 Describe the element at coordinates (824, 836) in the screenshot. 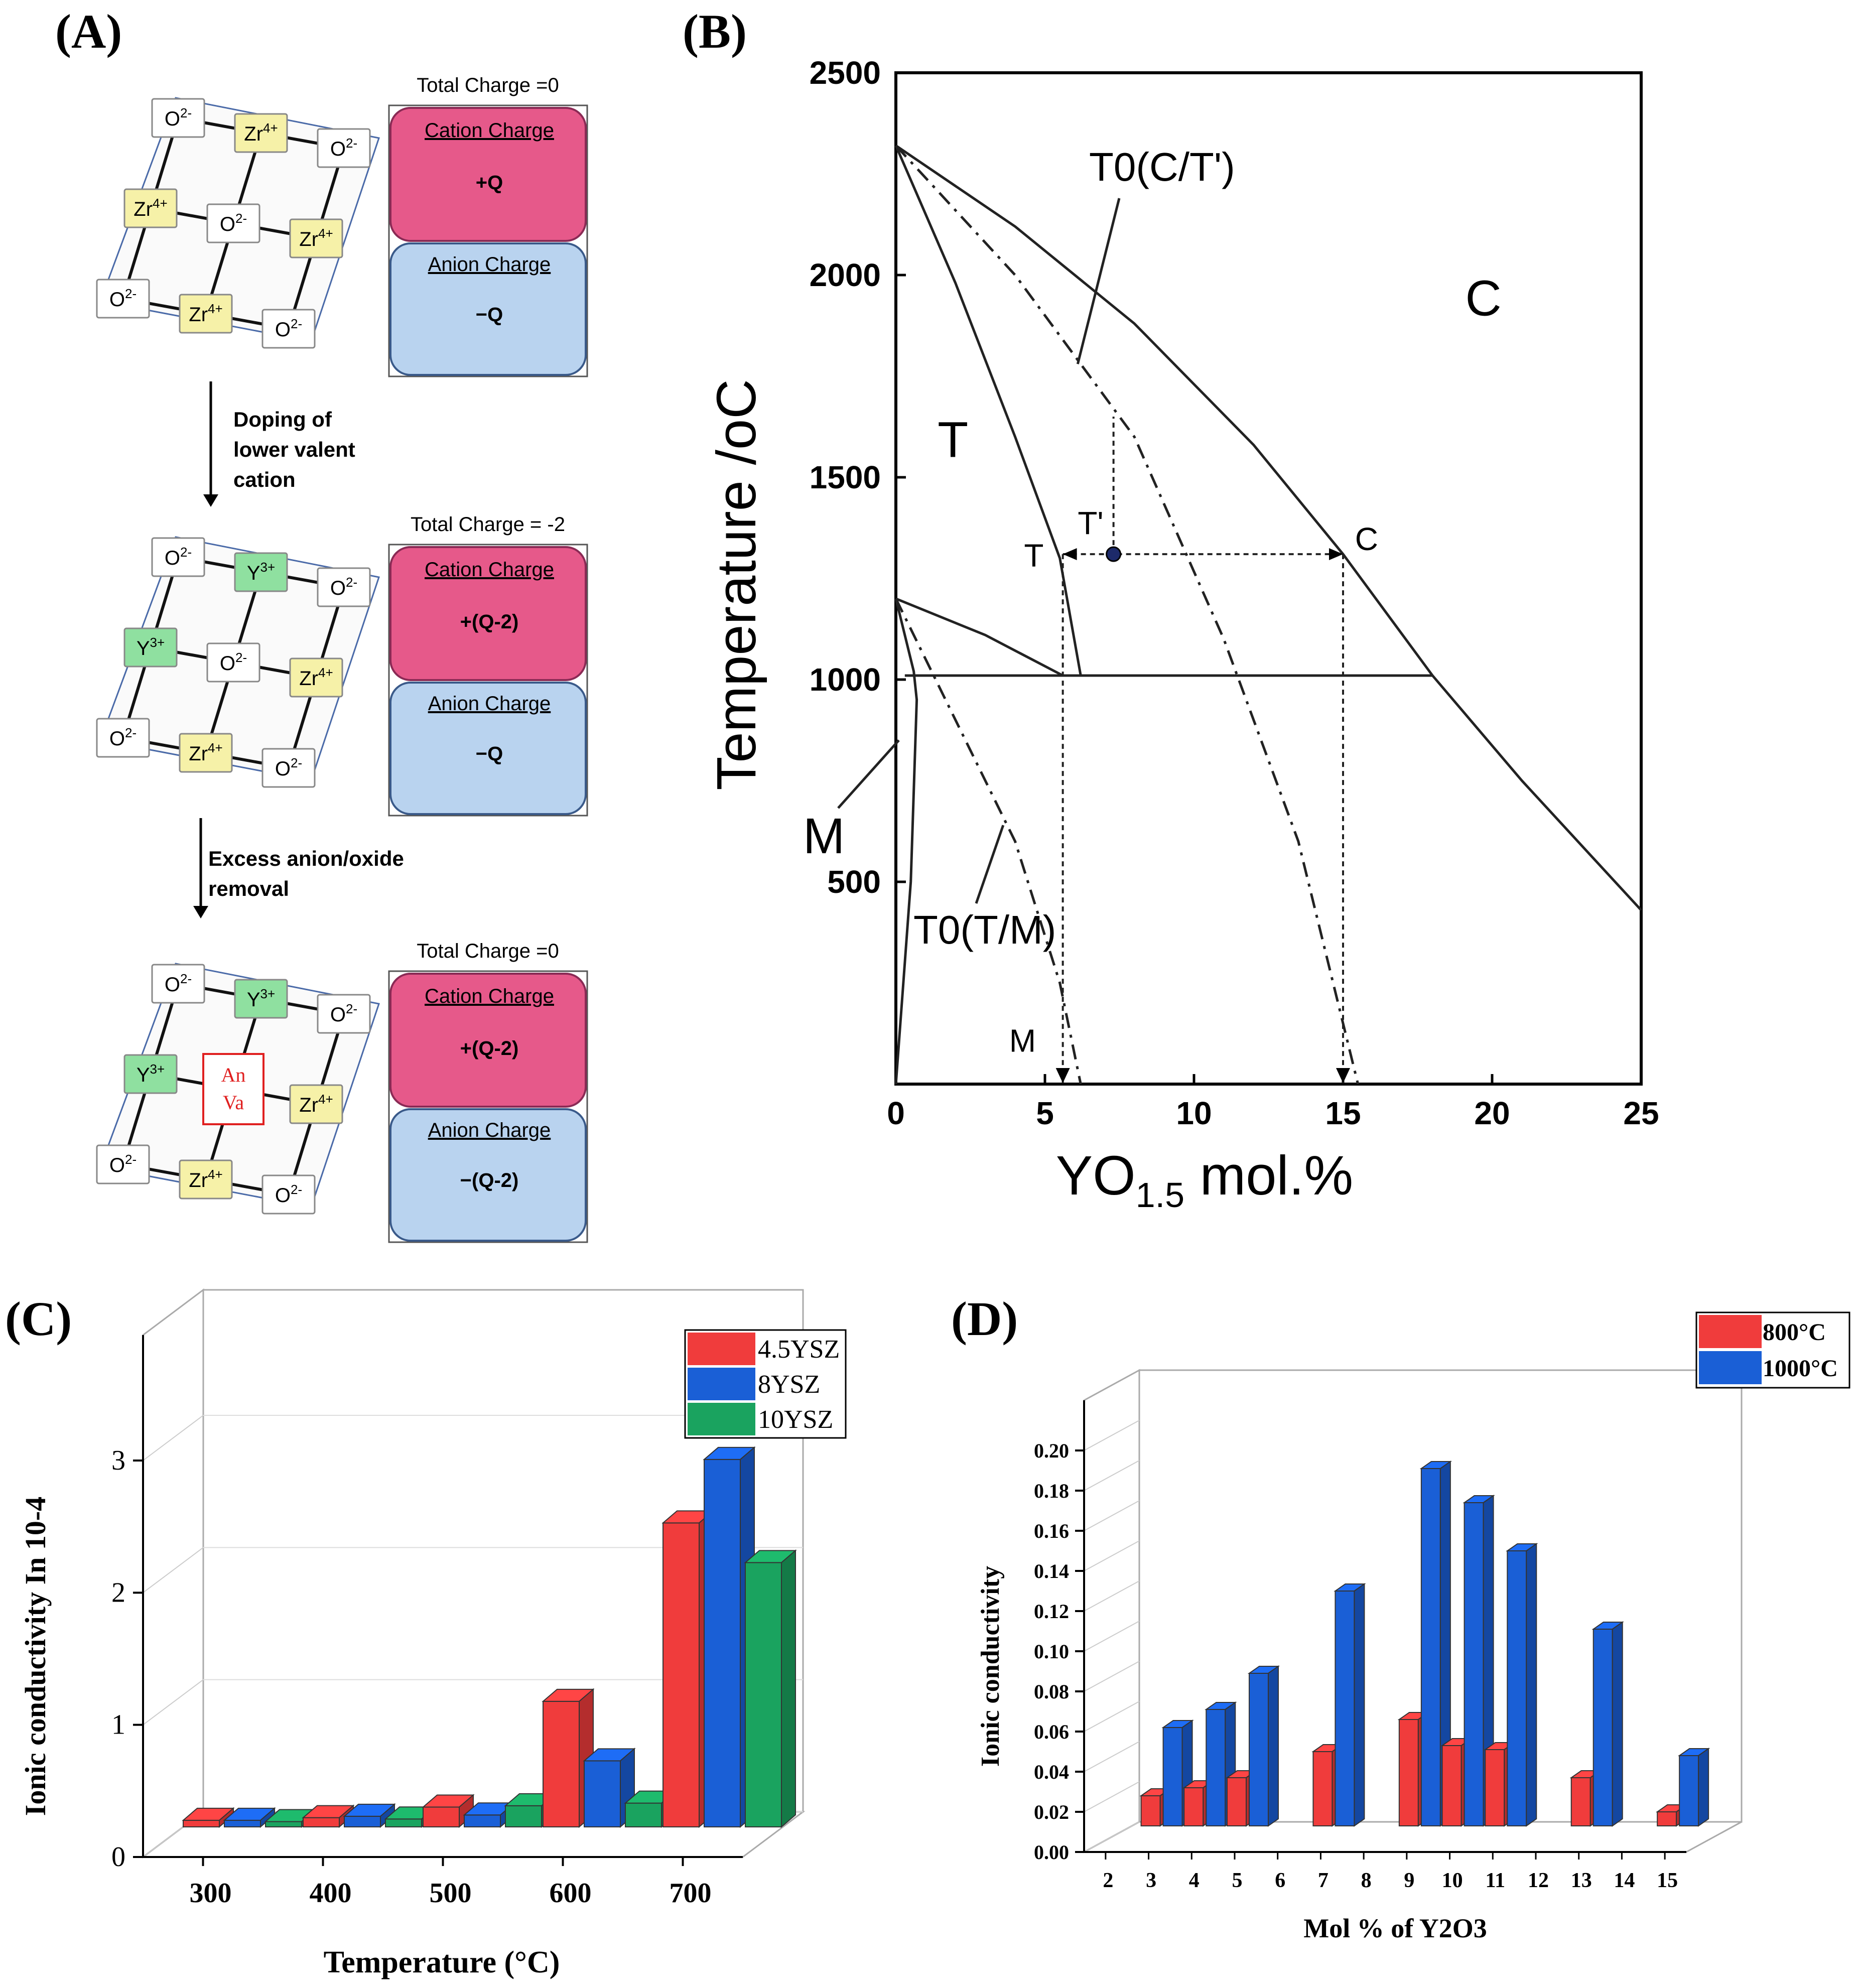

I see `region-label-m: M` at that location.